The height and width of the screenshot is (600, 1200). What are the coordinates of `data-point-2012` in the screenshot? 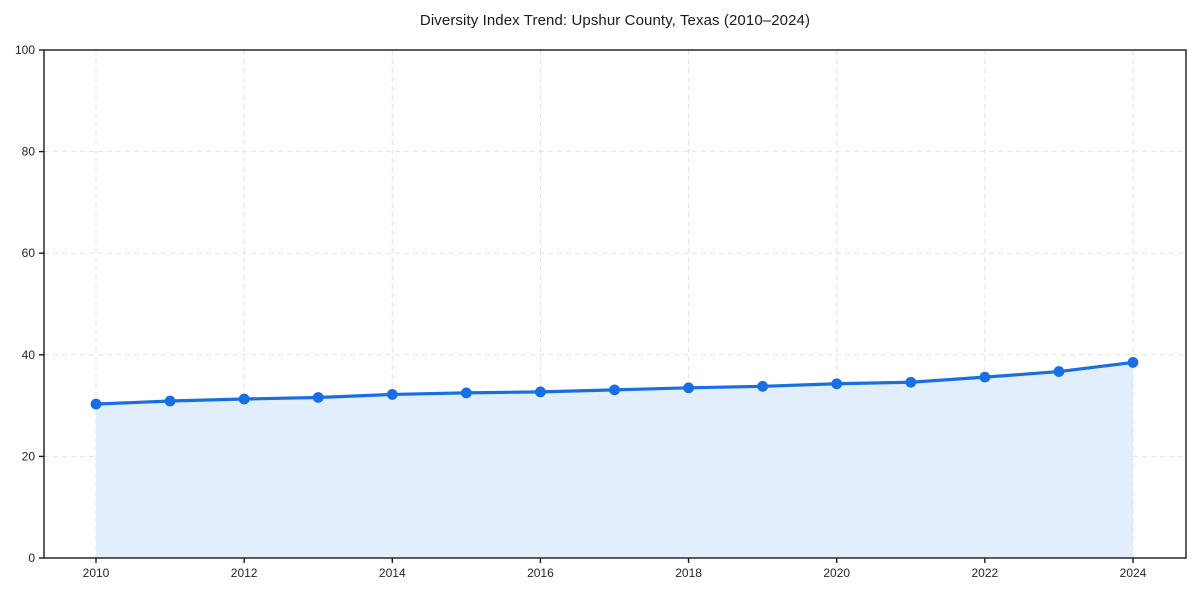 It's located at (244, 399).